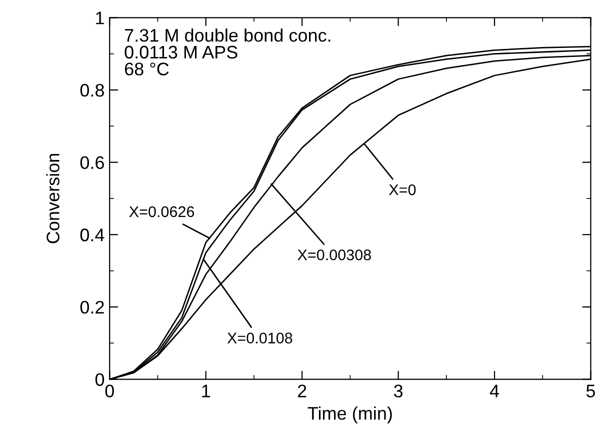 The width and height of the screenshot is (609, 441). I want to click on y-tick-label: 0, so click(99, 379).